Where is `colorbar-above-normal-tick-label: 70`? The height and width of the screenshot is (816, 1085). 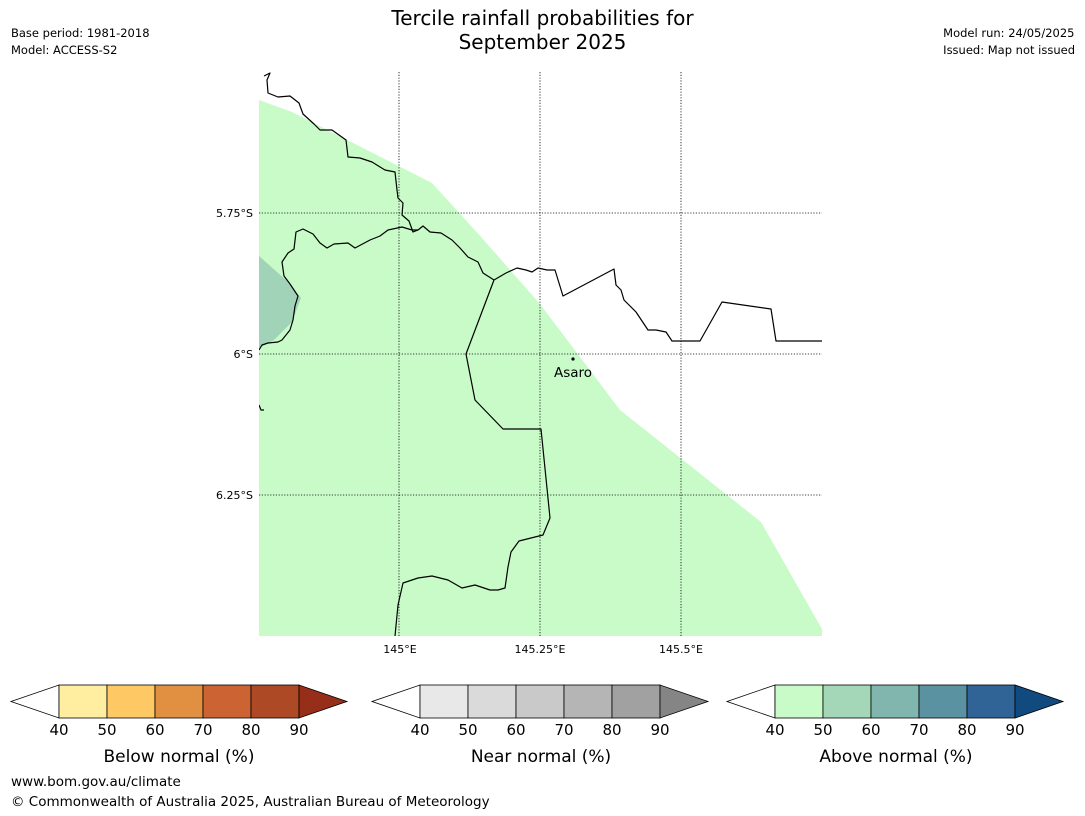
colorbar-above-normal-tick-label: 70 is located at coordinates (918, 730).